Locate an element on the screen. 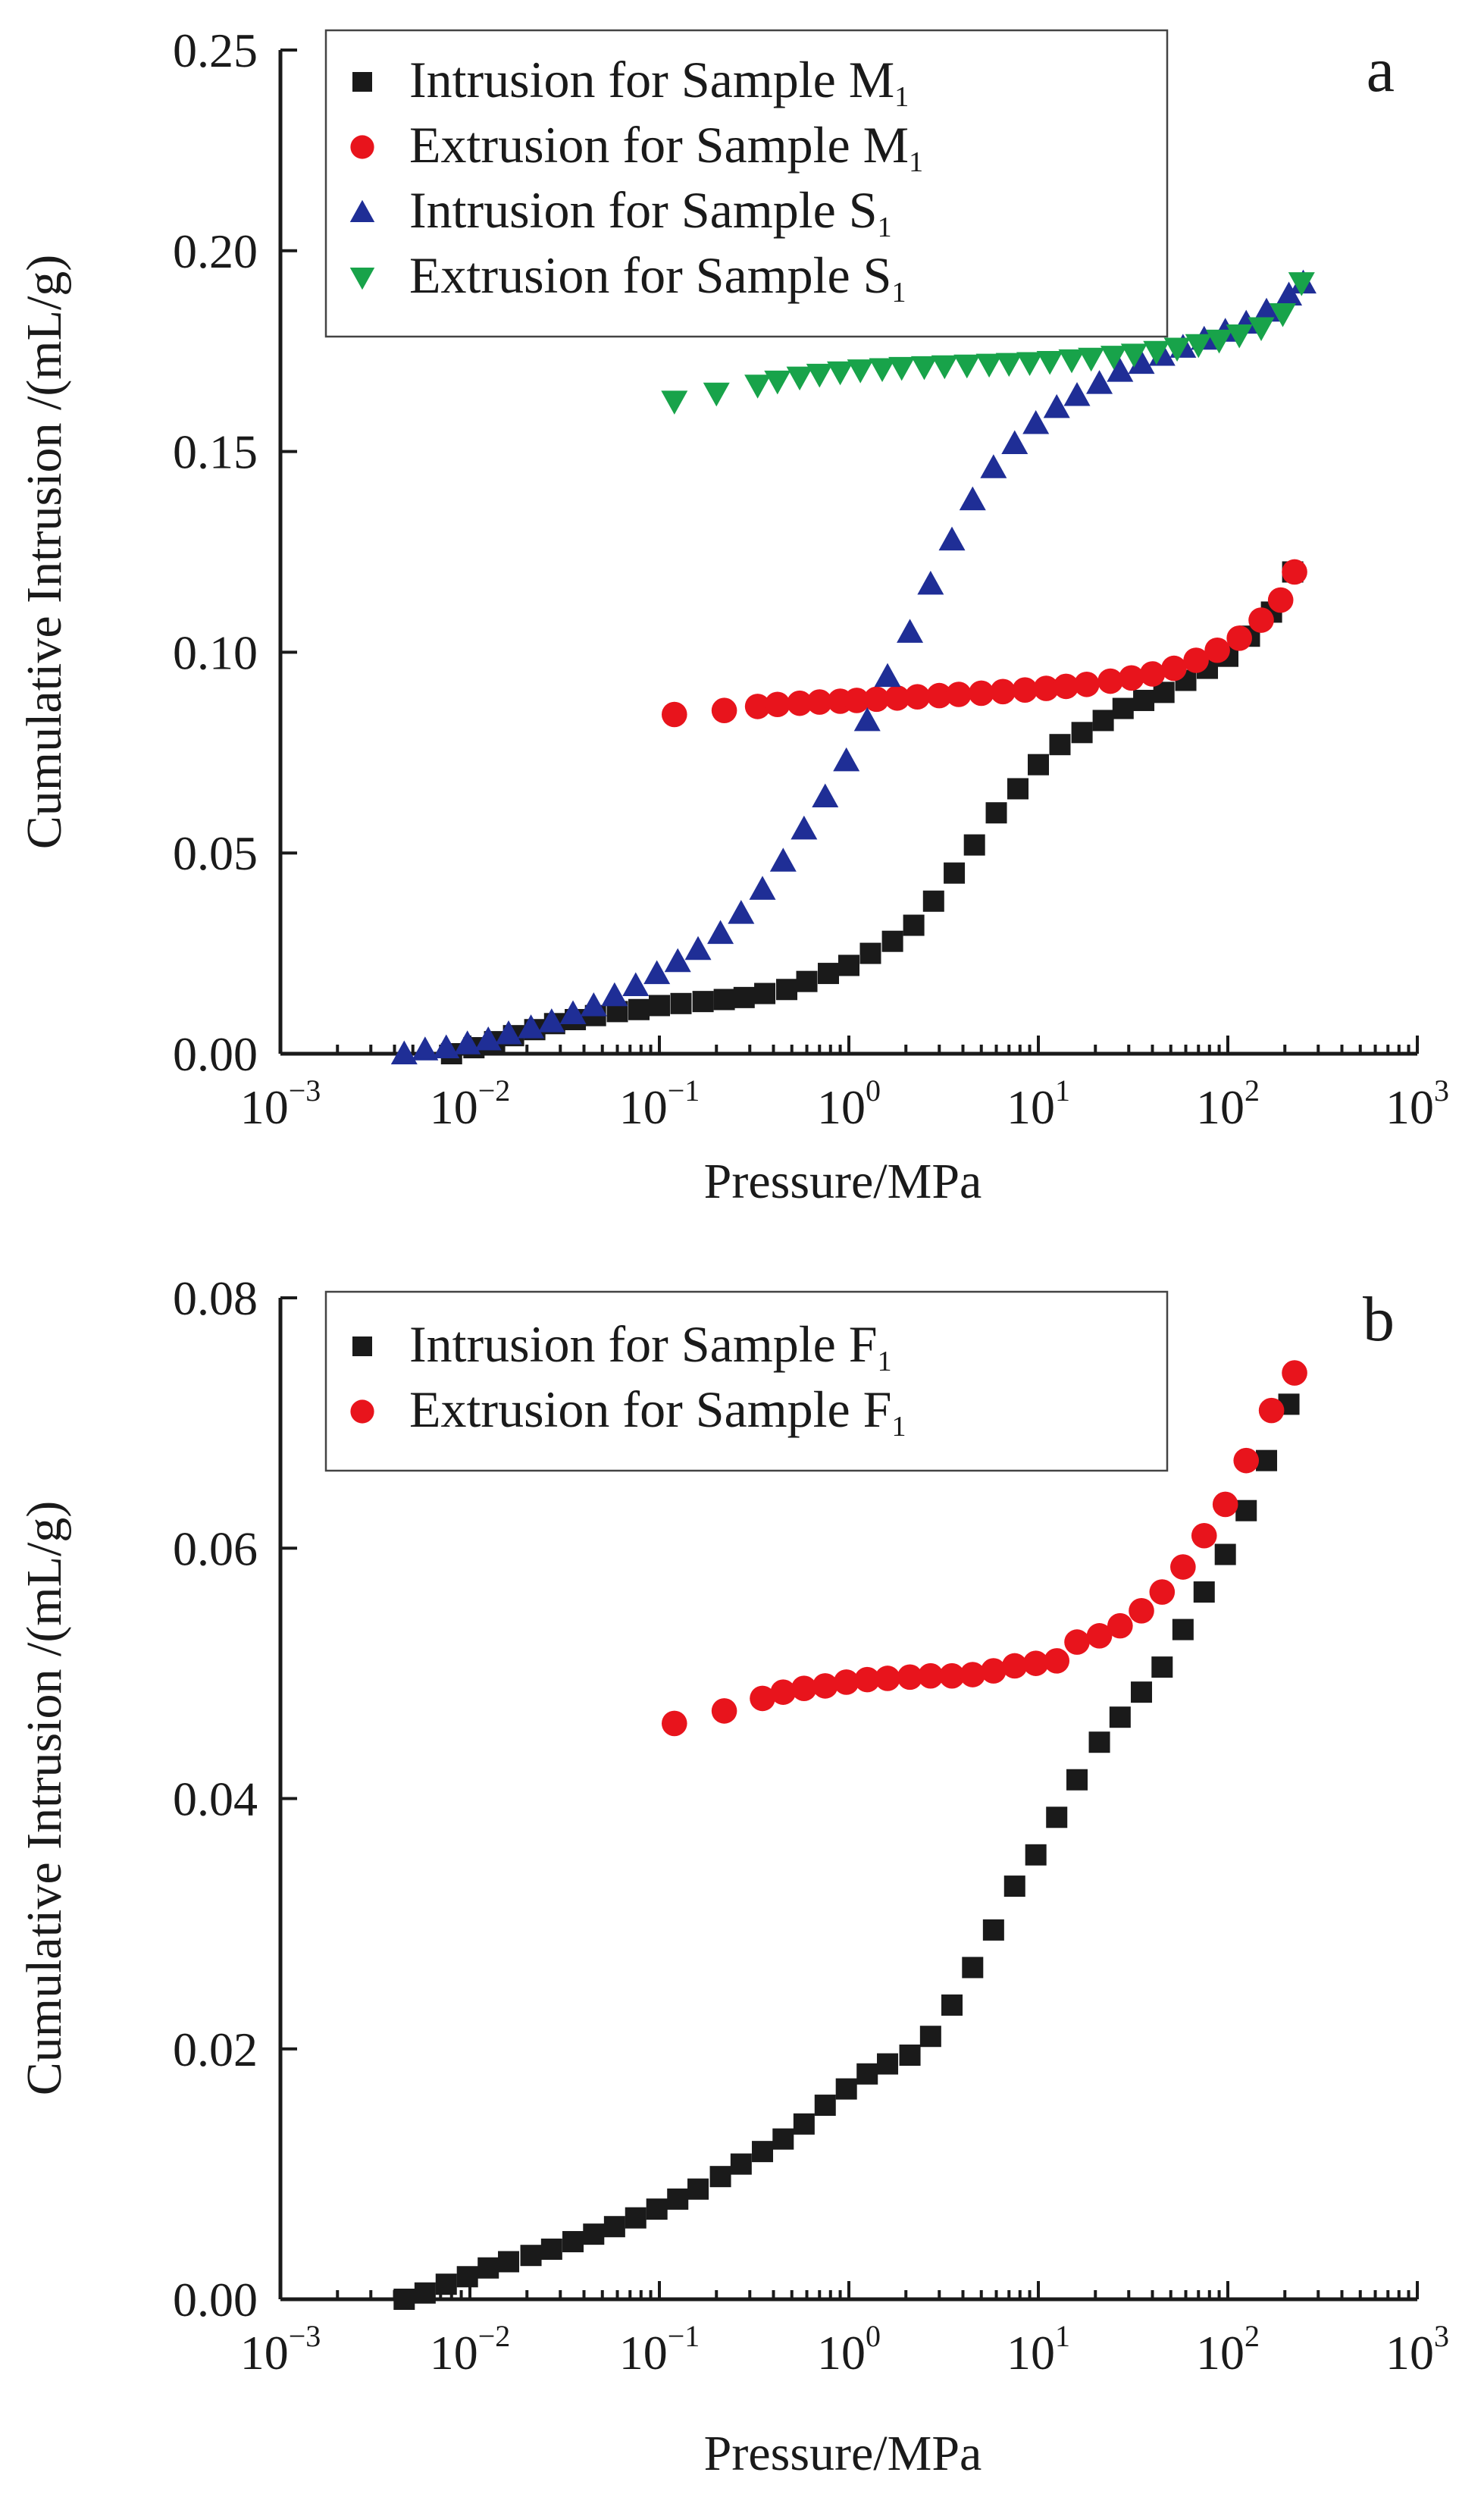 This screenshot has height=2510, width=1484. x-axis-title: Pressure/MPa is located at coordinates (843, 2453).